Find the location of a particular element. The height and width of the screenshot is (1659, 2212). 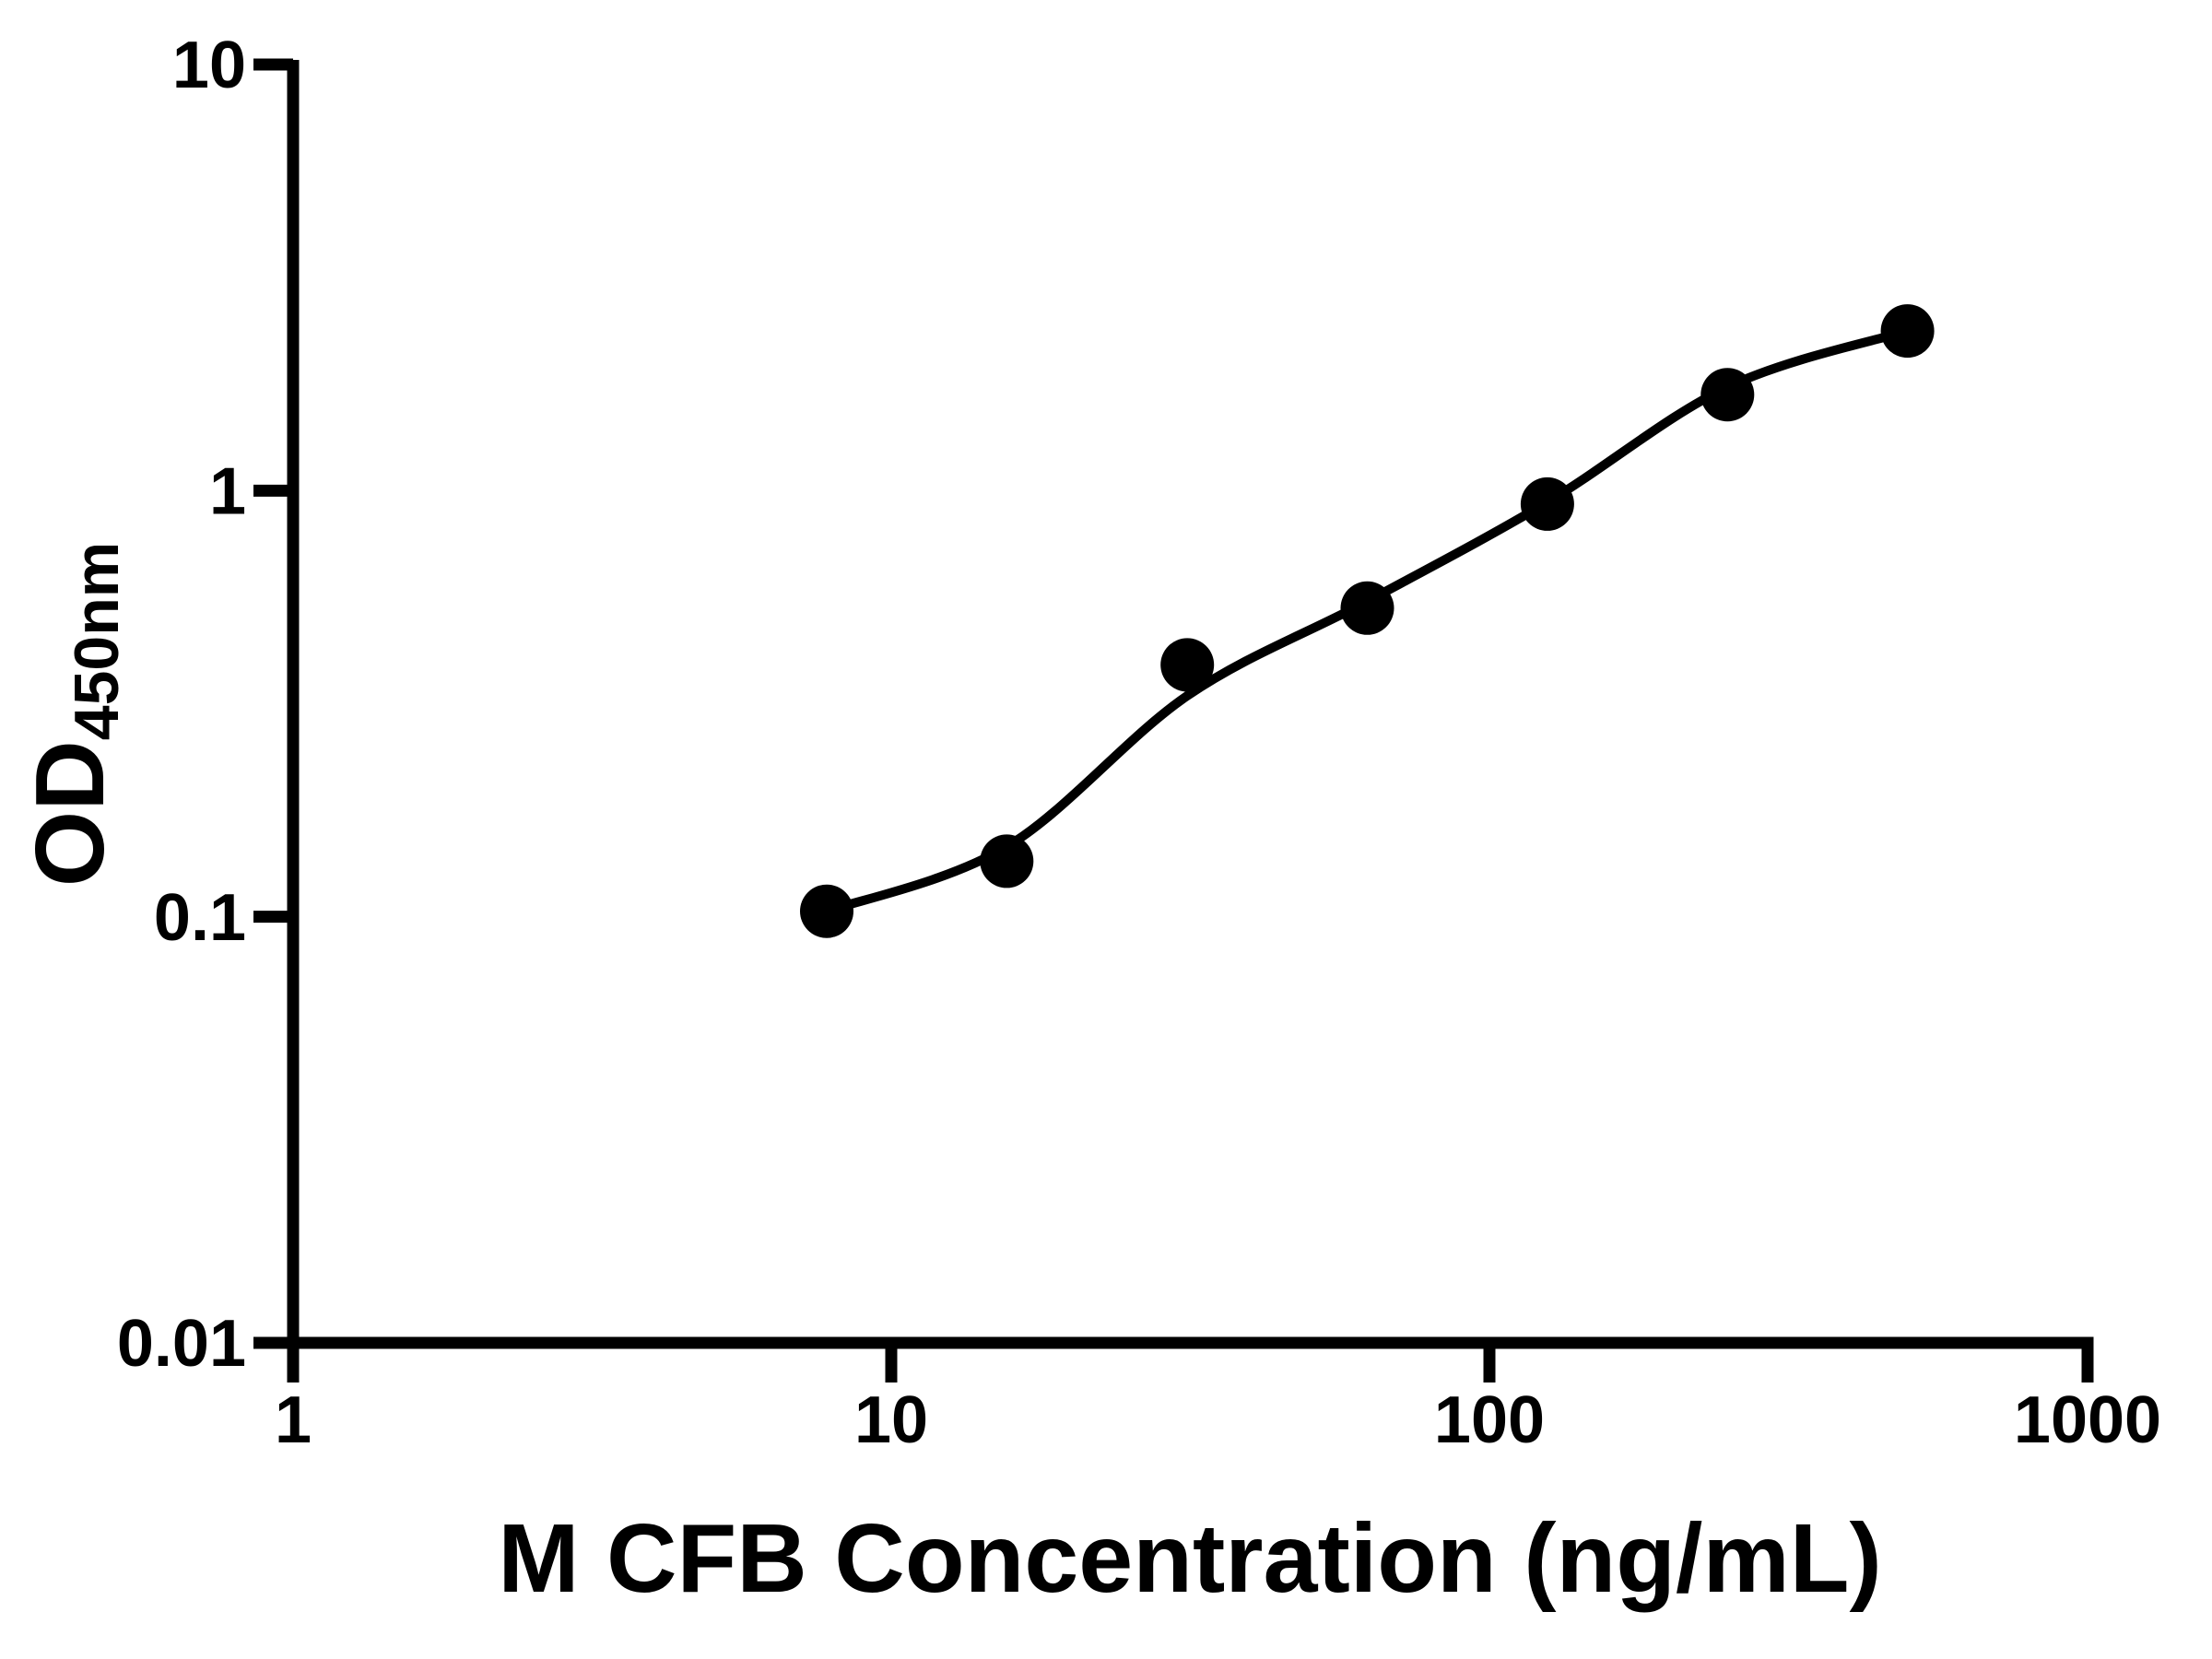

x-tick-label: 100 is located at coordinates (1489, 1420).